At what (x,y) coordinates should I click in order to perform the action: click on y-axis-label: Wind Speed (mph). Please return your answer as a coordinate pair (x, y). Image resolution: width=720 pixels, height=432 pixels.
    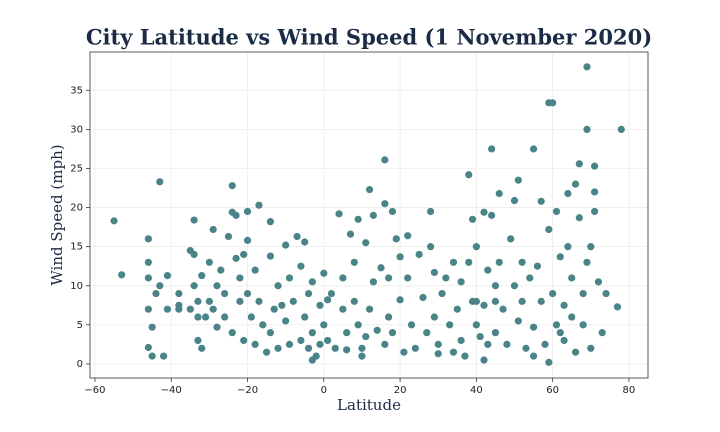
    Looking at the image, I should click on (57, 214).